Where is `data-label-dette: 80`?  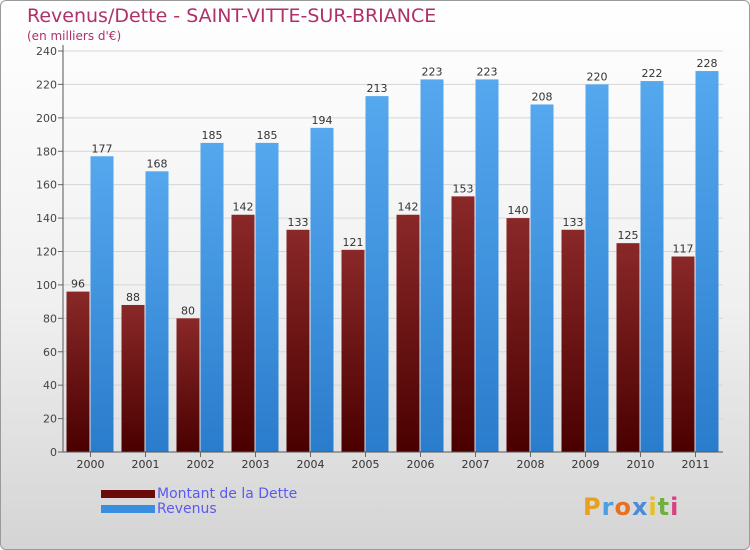
data-label-dette: 80 is located at coordinates (188, 310).